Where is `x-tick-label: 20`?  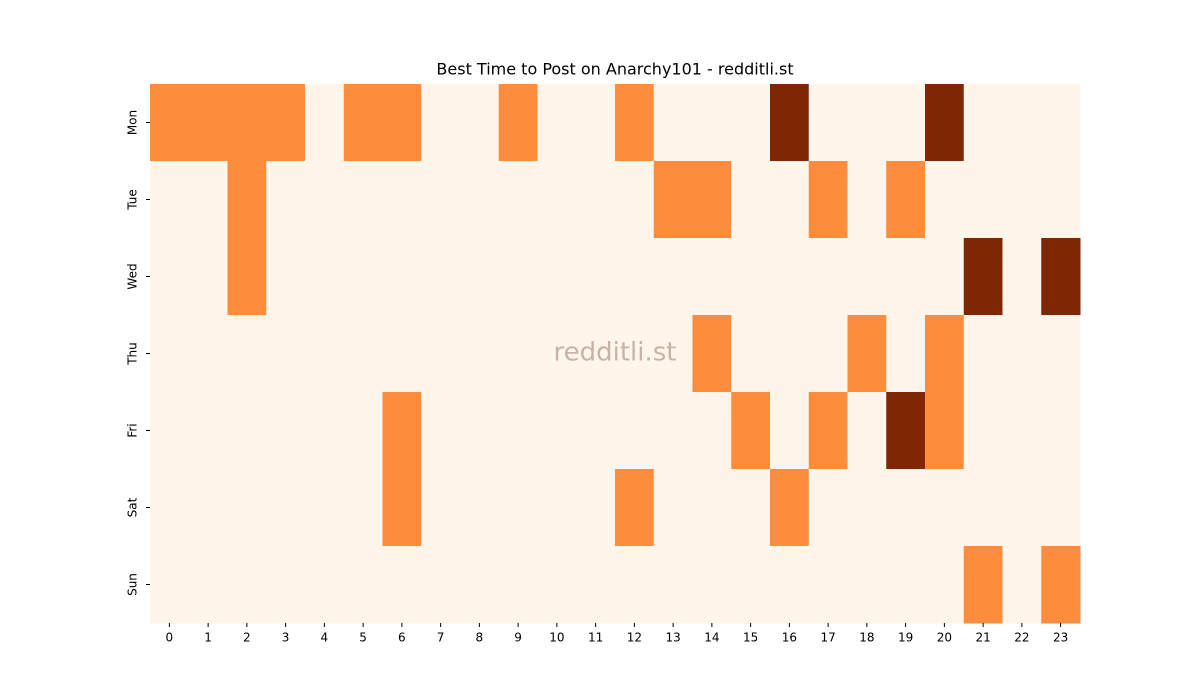 x-tick-label: 20 is located at coordinates (944, 638).